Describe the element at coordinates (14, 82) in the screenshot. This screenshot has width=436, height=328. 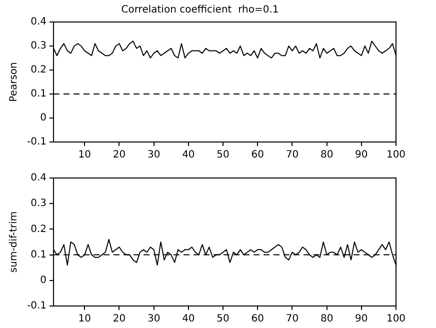
I see `y-axis-title: Pearson` at that location.